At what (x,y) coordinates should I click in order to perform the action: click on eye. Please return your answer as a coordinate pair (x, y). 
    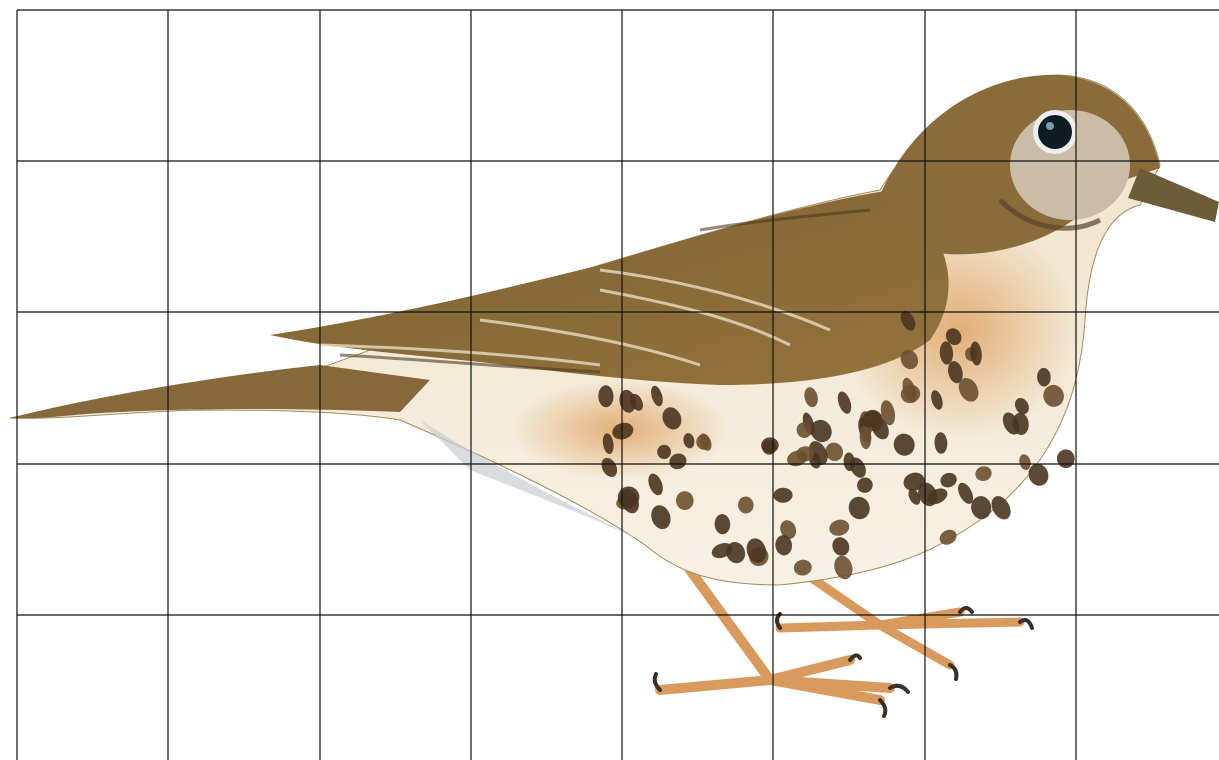
    Looking at the image, I should click on (1055, 132).